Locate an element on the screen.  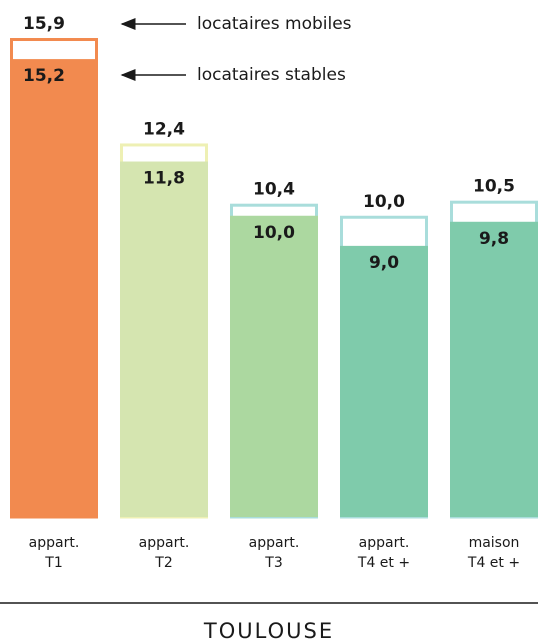
value-label: 9,0 is located at coordinates (384, 263).